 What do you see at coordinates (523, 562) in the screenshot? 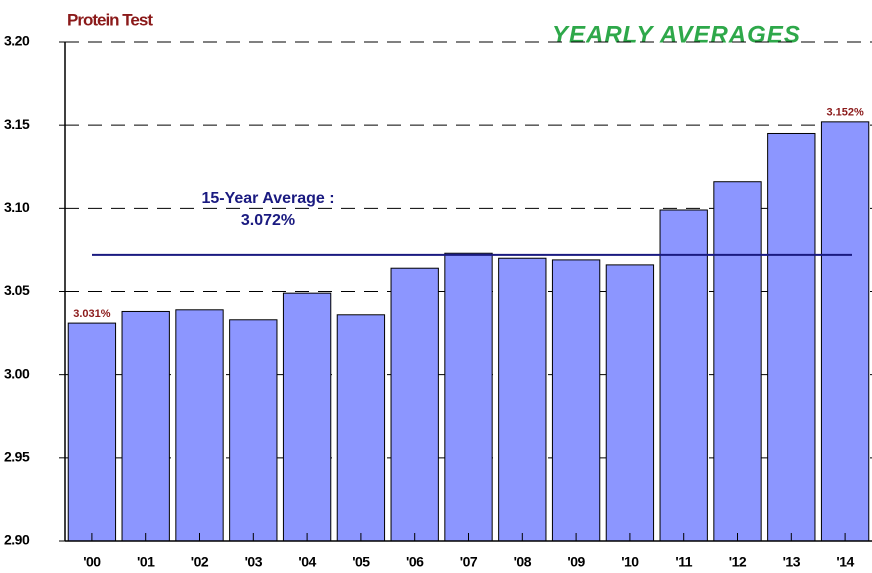
I see `x-tick-label: '08` at bounding box center [523, 562].